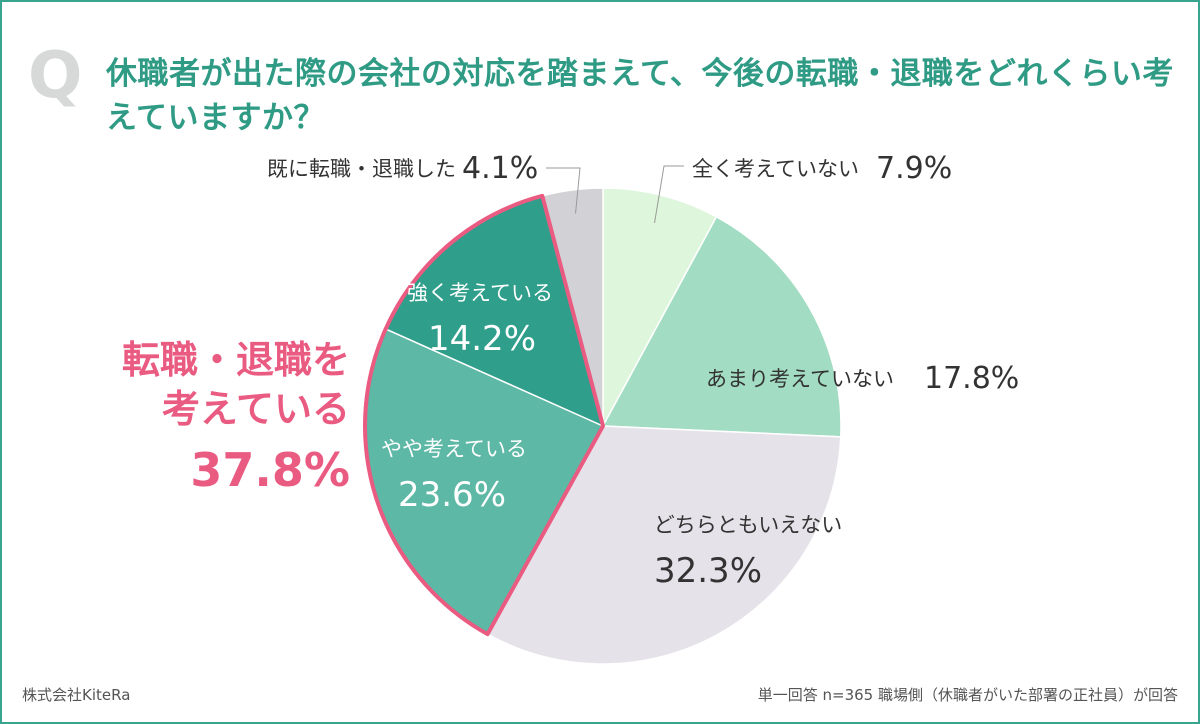 The width and height of the screenshot is (1200, 724). What do you see at coordinates (748, 525) in the screenshot?
I see `slice-label-3: どちらともいえない` at bounding box center [748, 525].